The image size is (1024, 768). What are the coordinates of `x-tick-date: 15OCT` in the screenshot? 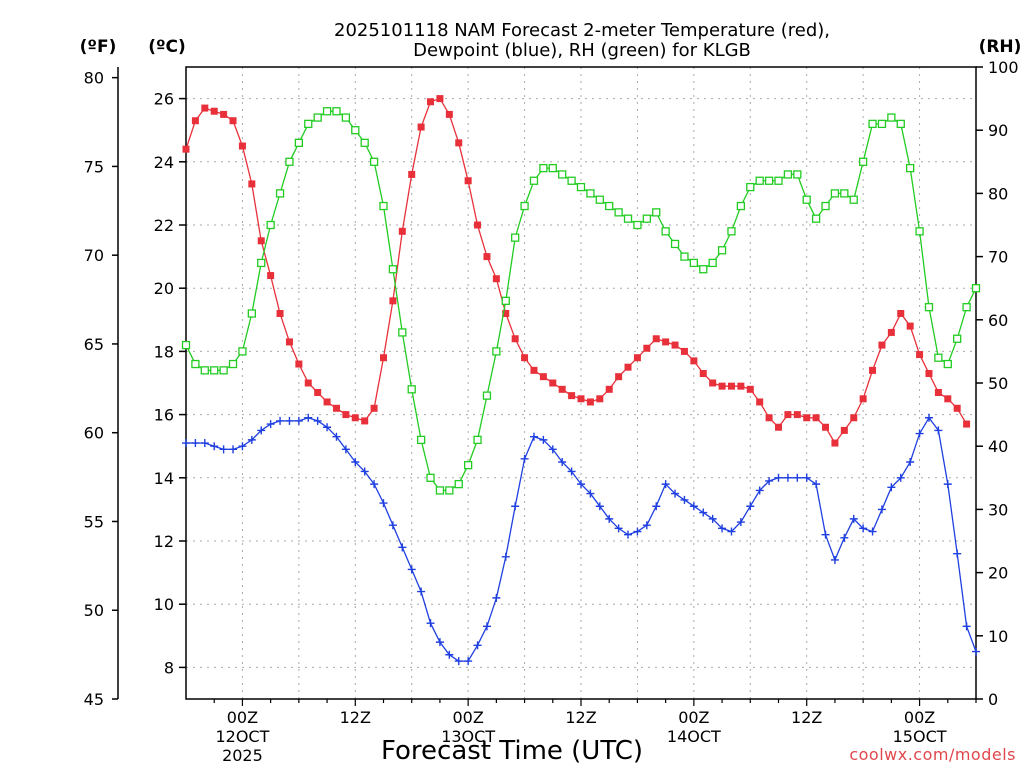 It's located at (920, 736).